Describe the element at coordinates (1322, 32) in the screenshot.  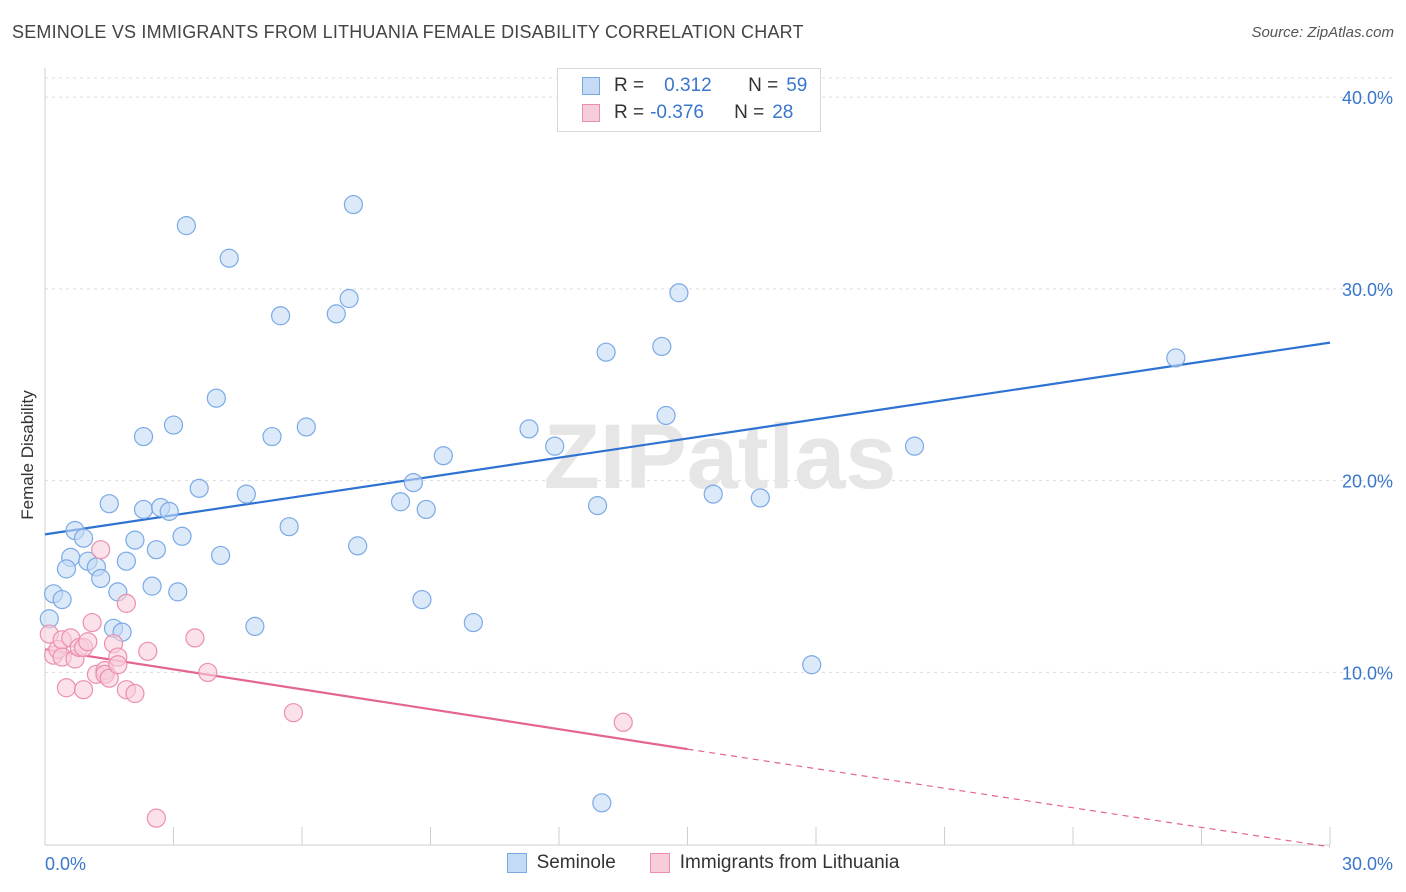
I see `chart-source: Source: ZipAtlas.com` at that location.